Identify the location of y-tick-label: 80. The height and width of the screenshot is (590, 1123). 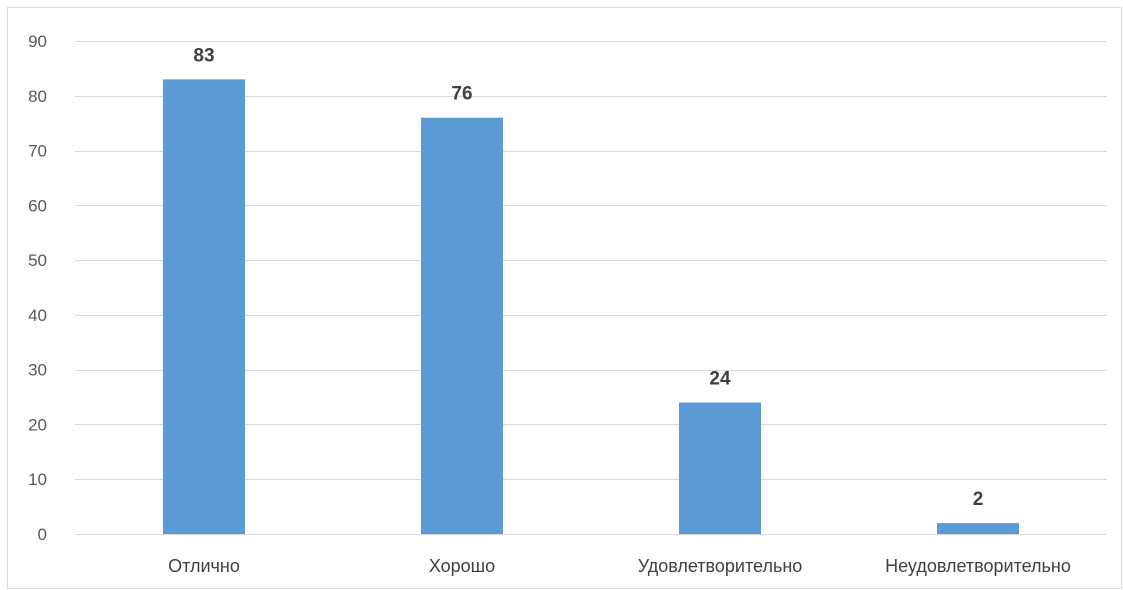
(37, 96).